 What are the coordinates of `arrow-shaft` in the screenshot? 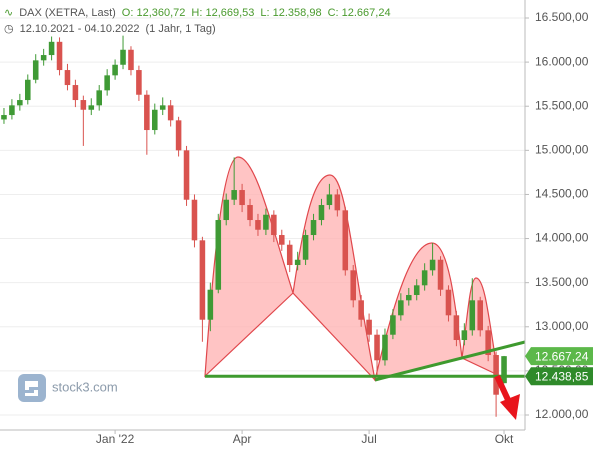 It's located at (503, 389).